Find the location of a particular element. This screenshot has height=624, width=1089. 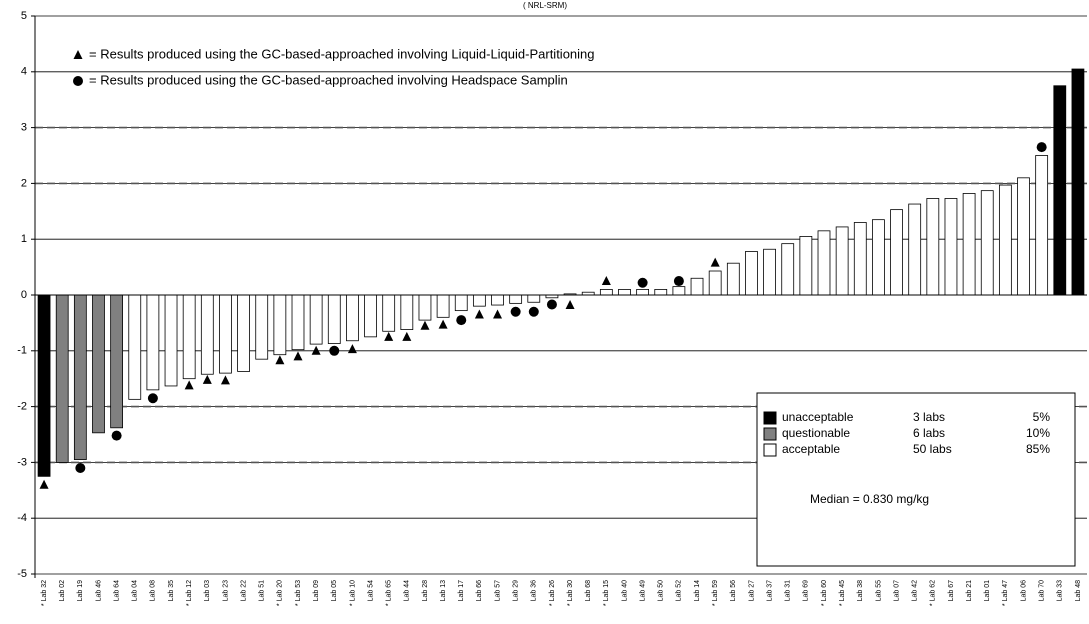

x-tick-label: Lab 36 is located at coordinates (534, 591).